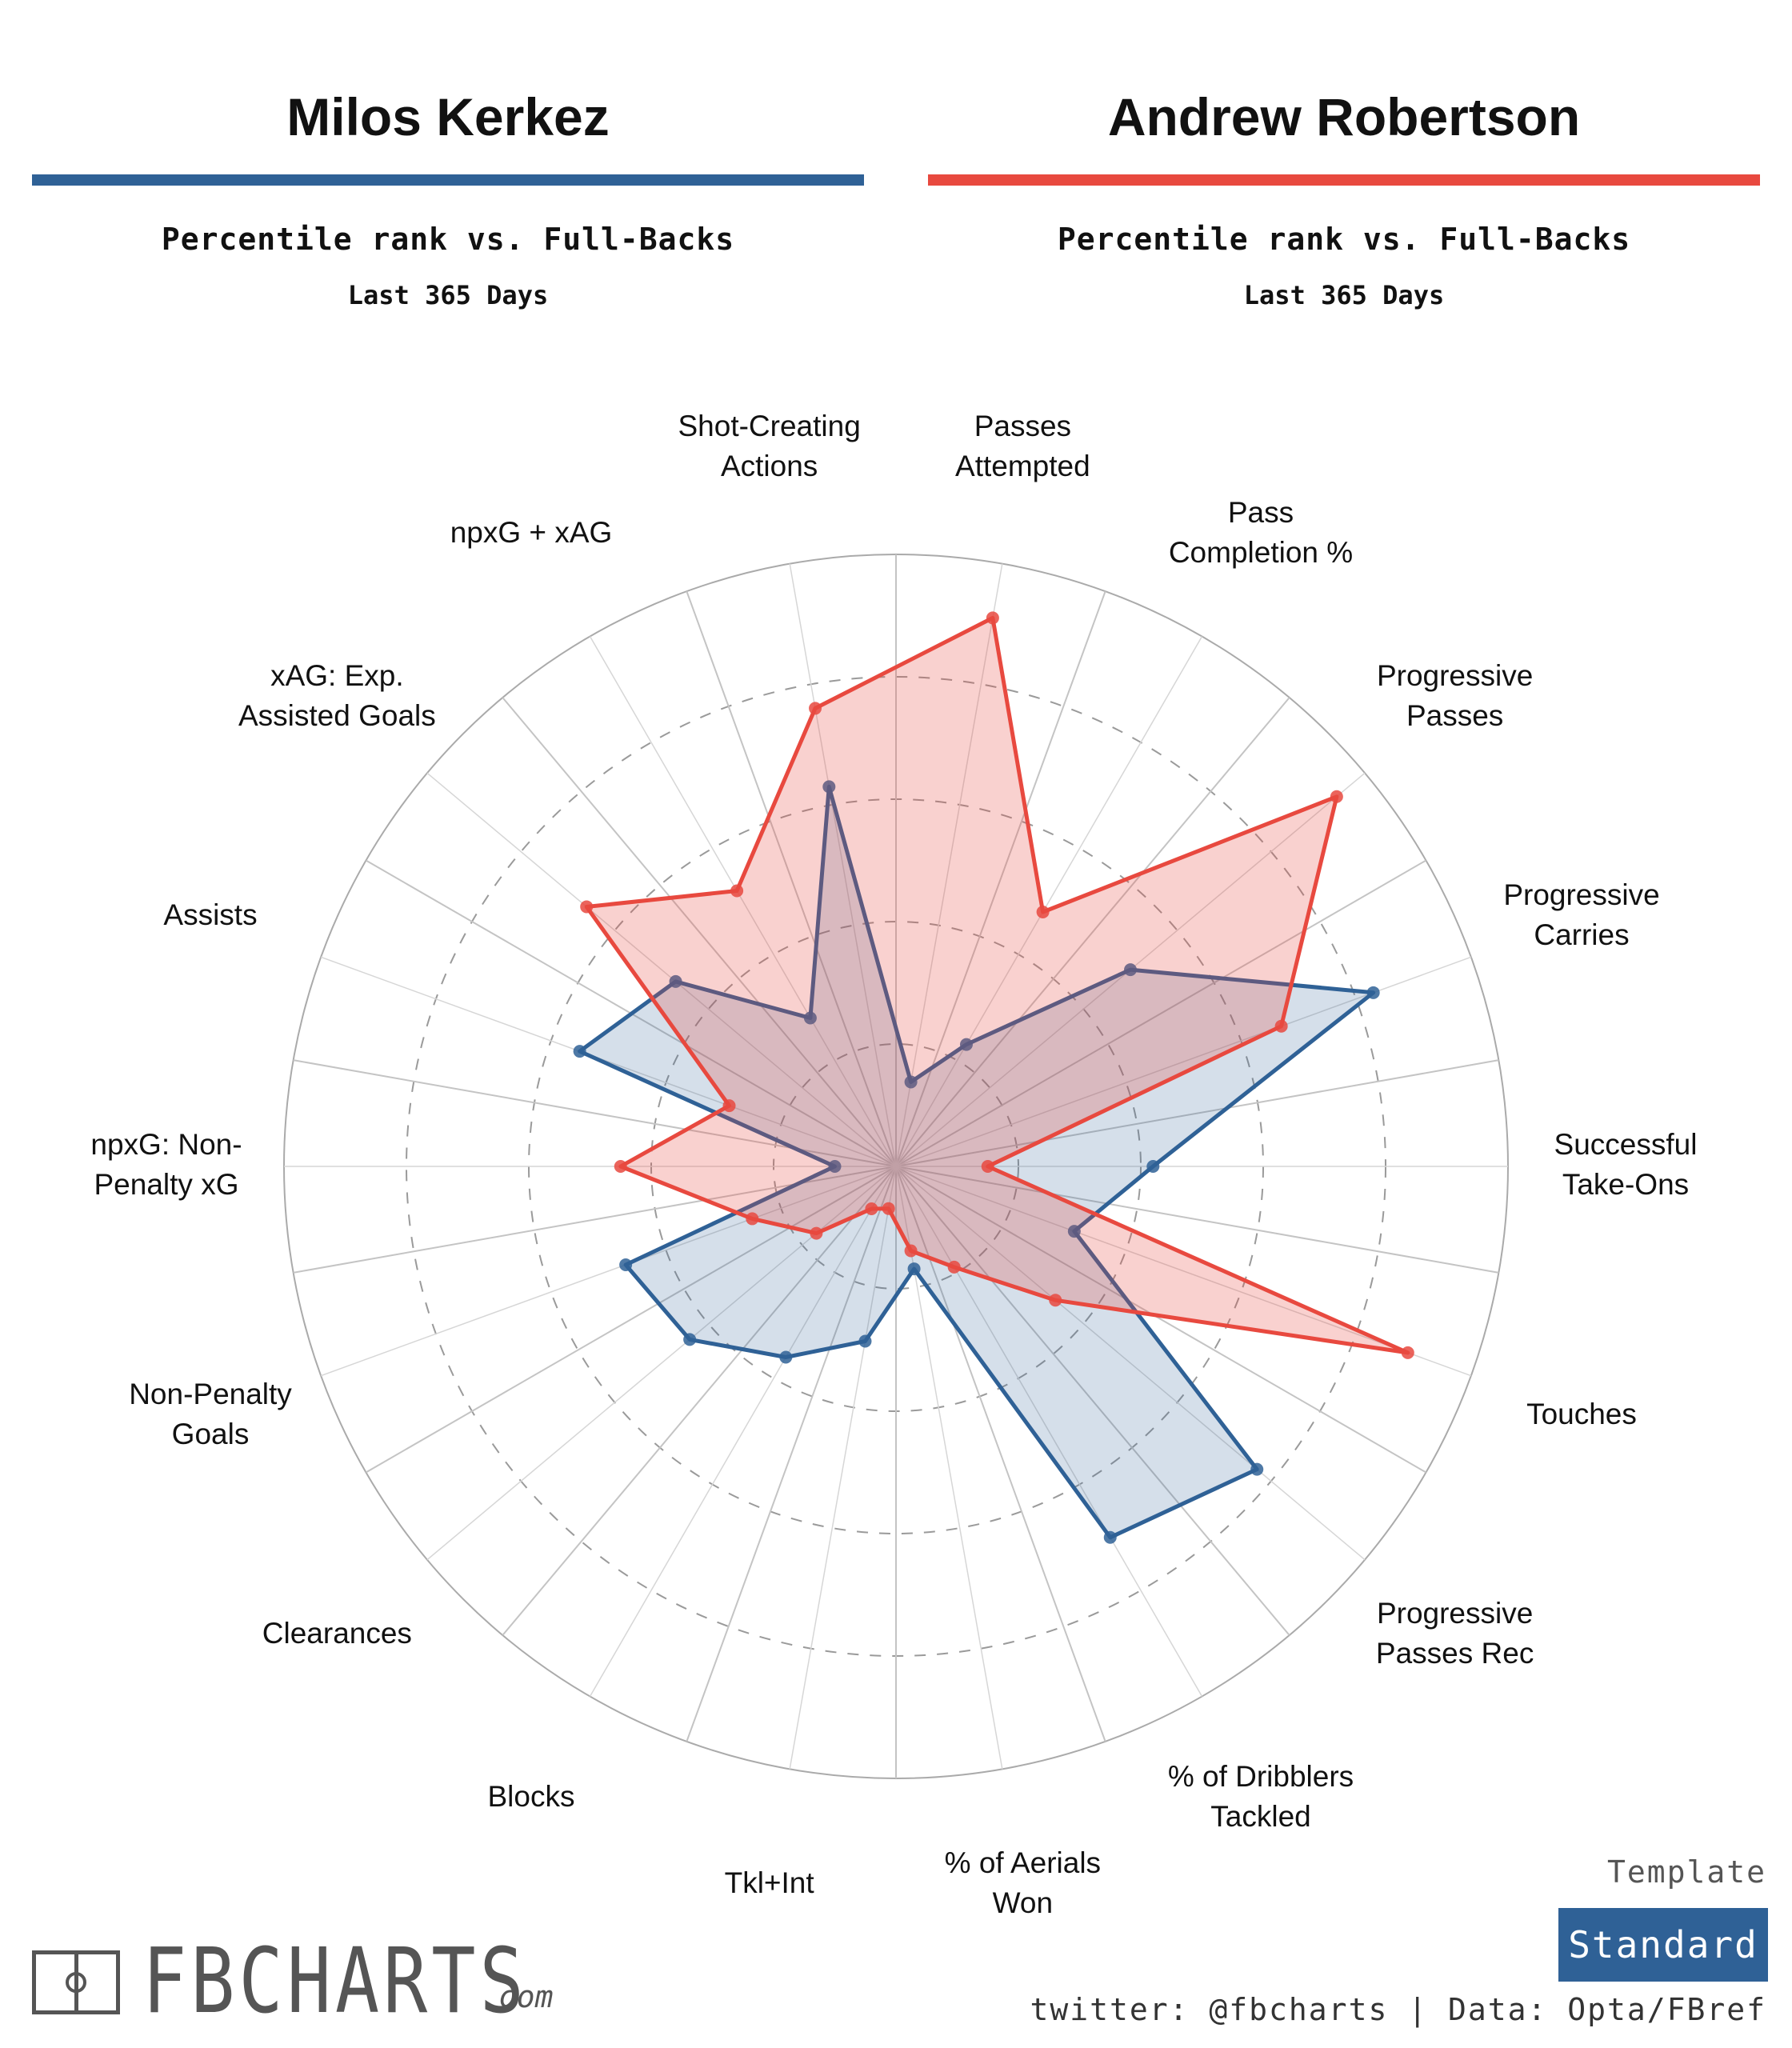 Image resolution: width=1792 pixels, height=2048 pixels. What do you see at coordinates (210, 1394) in the screenshot?
I see `axis-label-line: Non-Penalty` at bounding box center [210, 1394].